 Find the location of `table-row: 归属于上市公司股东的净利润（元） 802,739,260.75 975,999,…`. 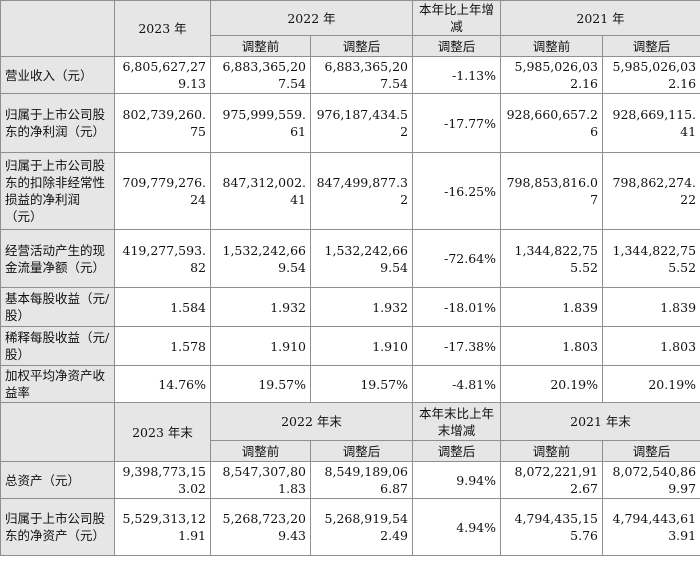

table-row: 归属于上市公司股东的净利润（元） 802,739,260.75 975,999,… is located at coordinates (350, 123).